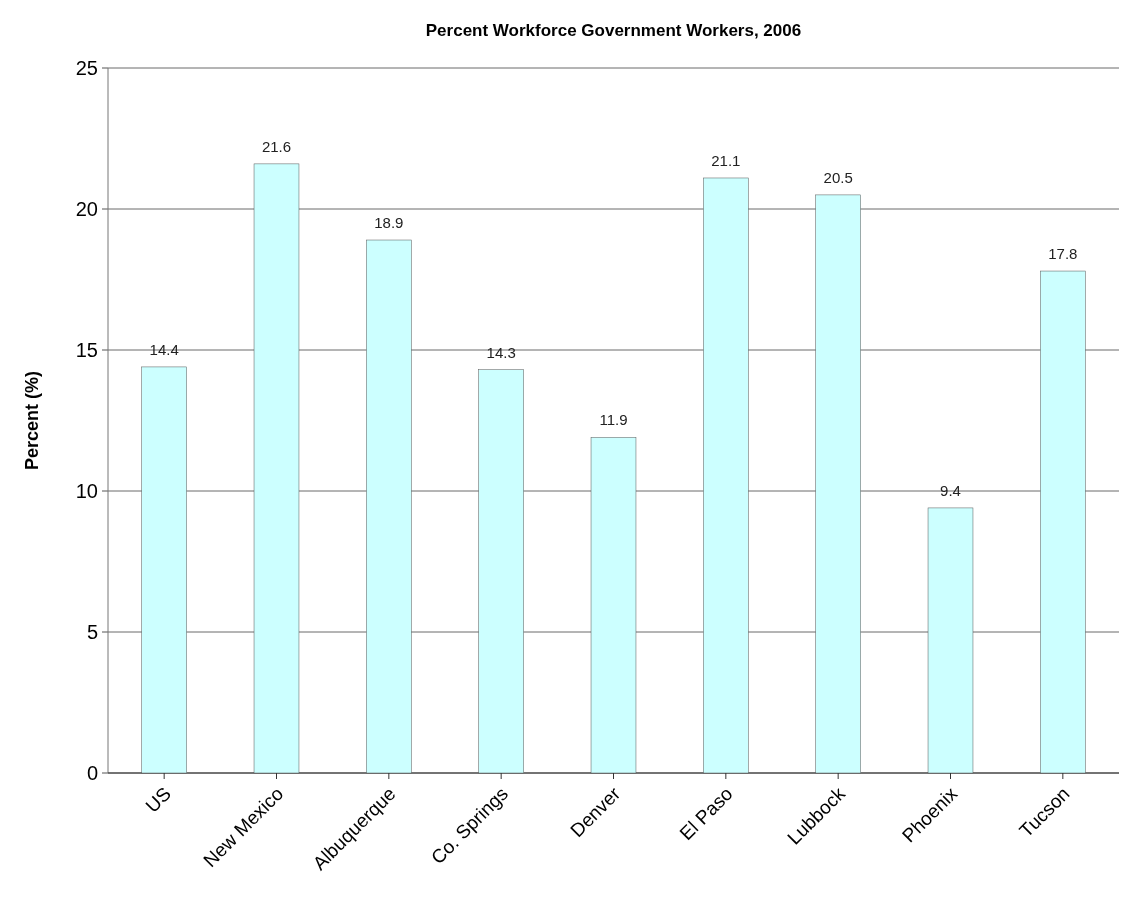 This screenshot has height=909, width=1147. Describe the element at coordinates (389, 223) in the screenshot. I see `data-label: 18.9` at that location.